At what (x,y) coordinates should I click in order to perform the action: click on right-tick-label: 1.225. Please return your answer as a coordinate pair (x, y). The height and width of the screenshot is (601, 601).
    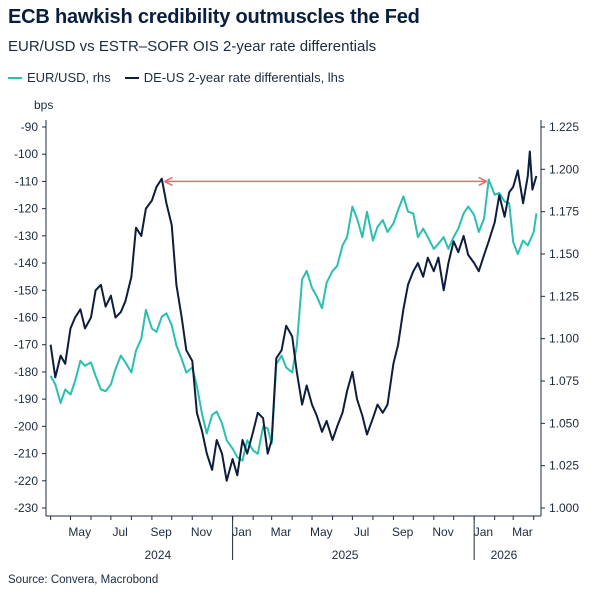
    Looking at the image, I should click on (564, 127).